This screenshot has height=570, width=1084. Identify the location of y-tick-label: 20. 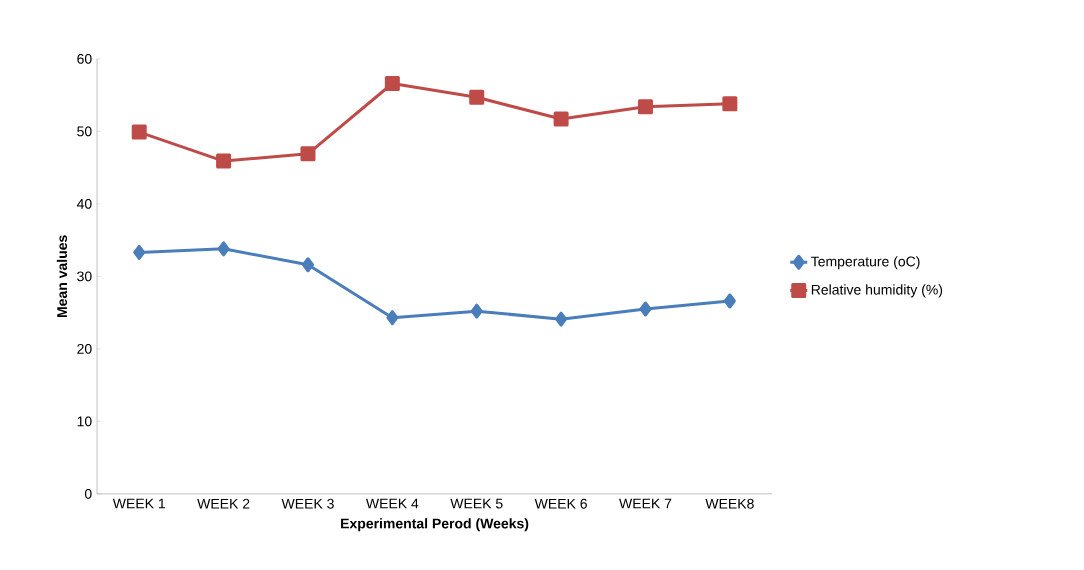
(84, 348).